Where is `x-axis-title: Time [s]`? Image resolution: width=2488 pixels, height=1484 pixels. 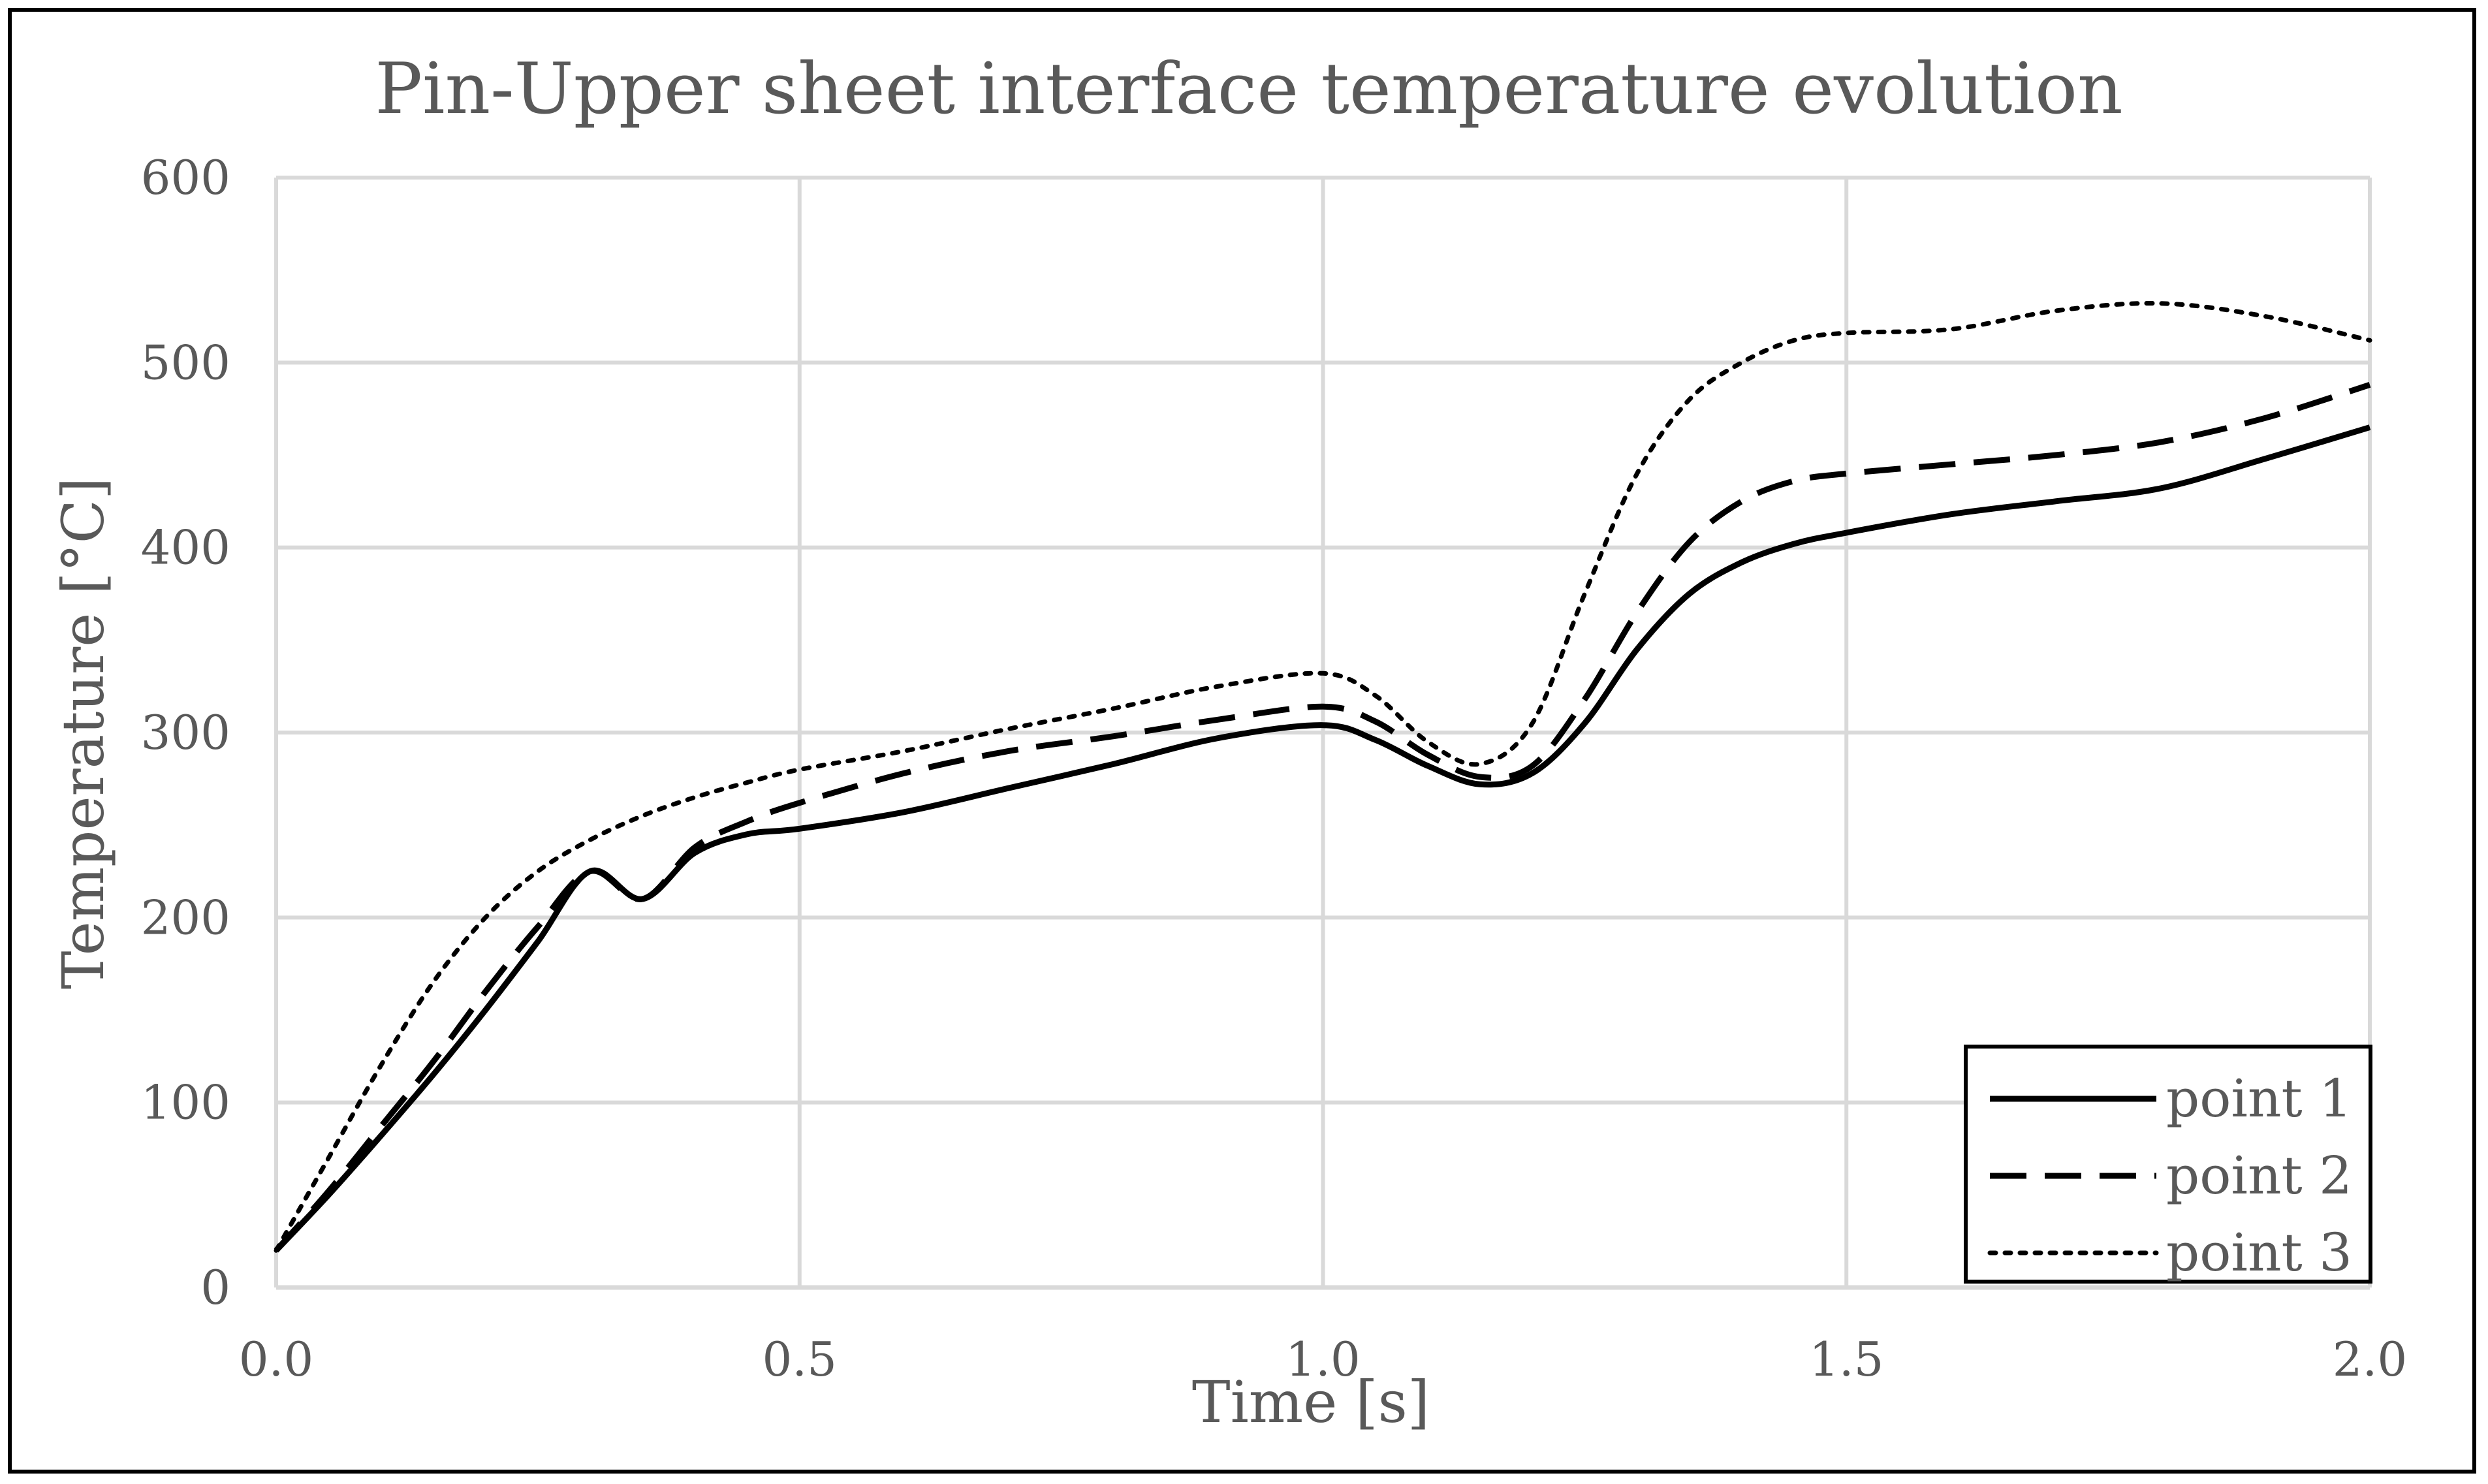 x-axis-title: Time [s] is located at coordinates (1311, 1402).